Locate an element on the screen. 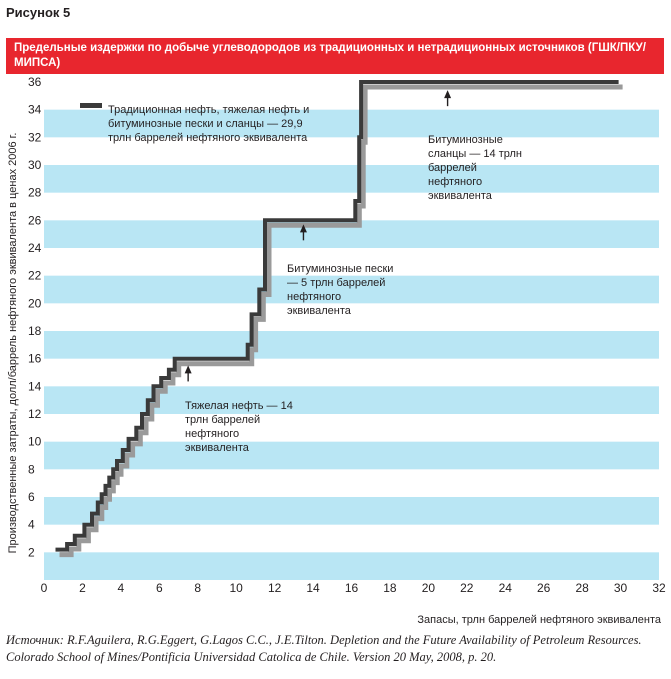 This screenshot has height=679, width=671. y-tick-label: 36 is located at coordinates (35, 82).